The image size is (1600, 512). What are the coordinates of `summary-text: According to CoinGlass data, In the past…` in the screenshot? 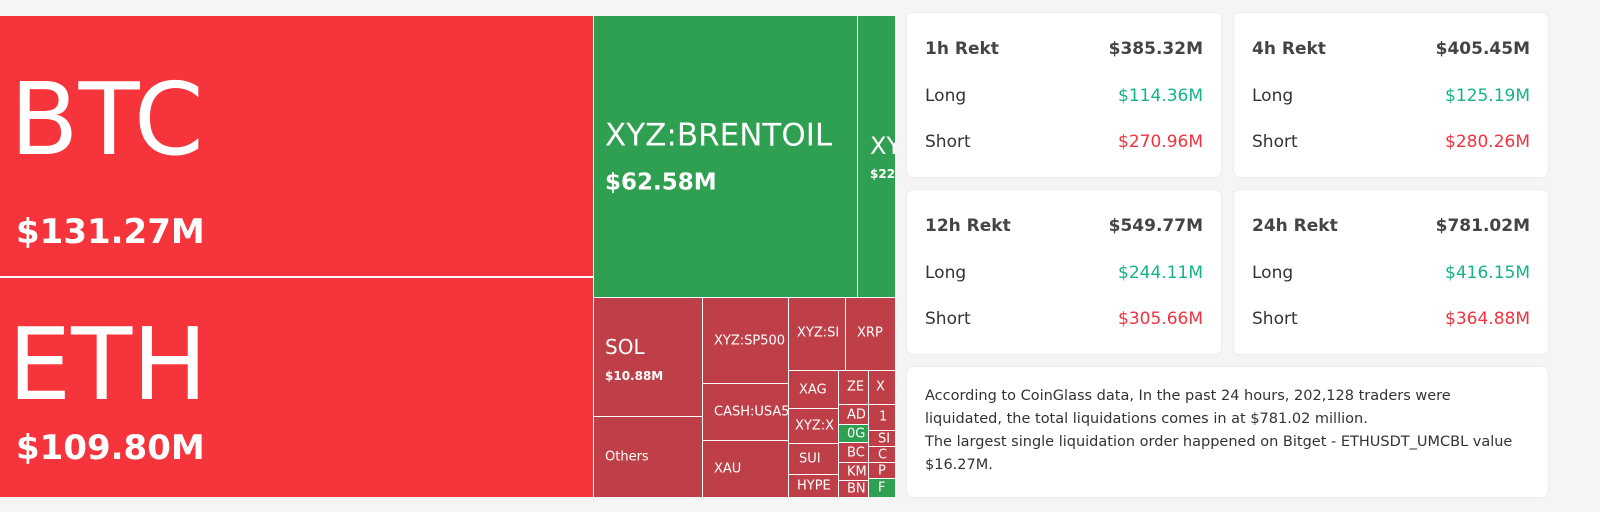 It's located at (1188, 407).